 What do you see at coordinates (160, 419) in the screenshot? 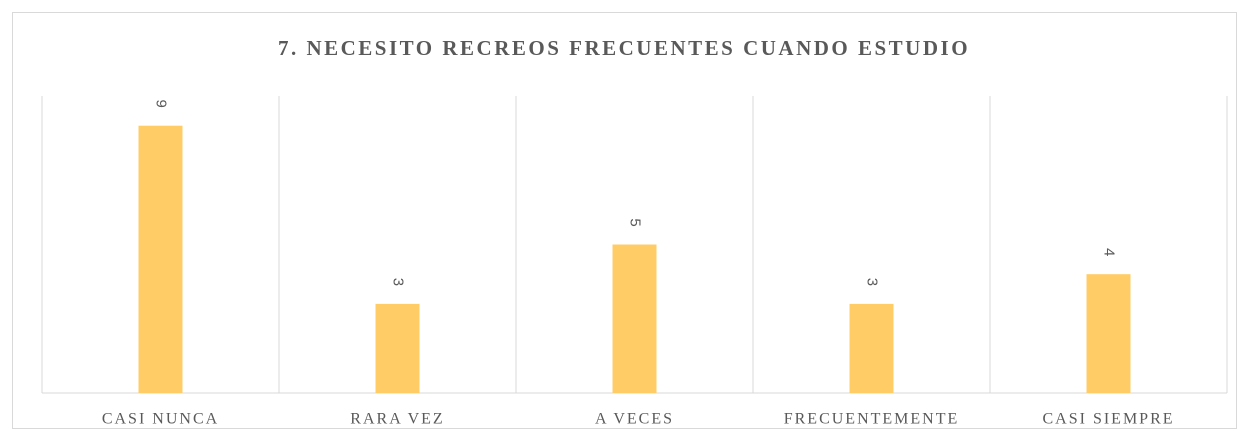
I see `x-tick-label: CASI NUNCA` at bounding box center [160, 419].